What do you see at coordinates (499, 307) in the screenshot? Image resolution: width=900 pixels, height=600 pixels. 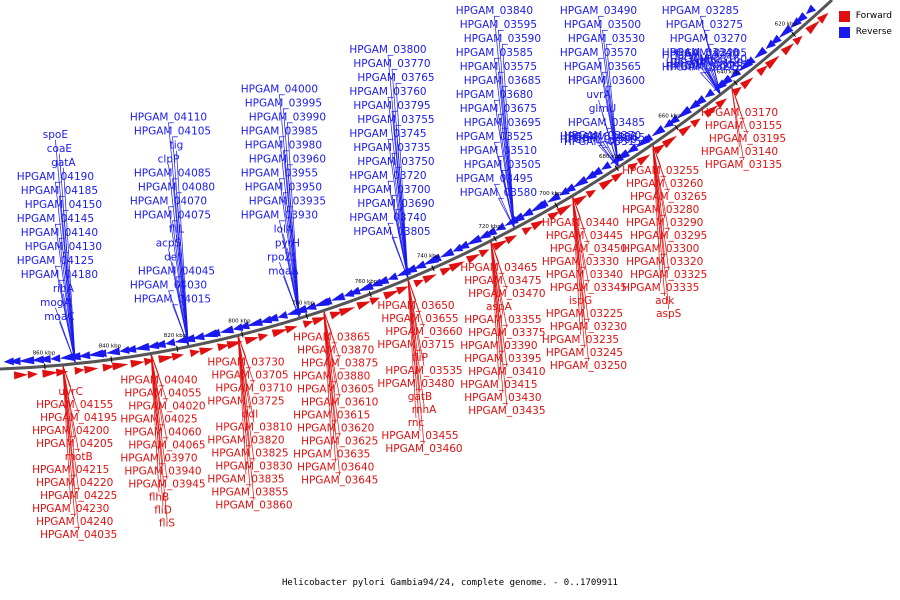 I see `forward-gene-label: aspA` at bounding box center [499, 307].